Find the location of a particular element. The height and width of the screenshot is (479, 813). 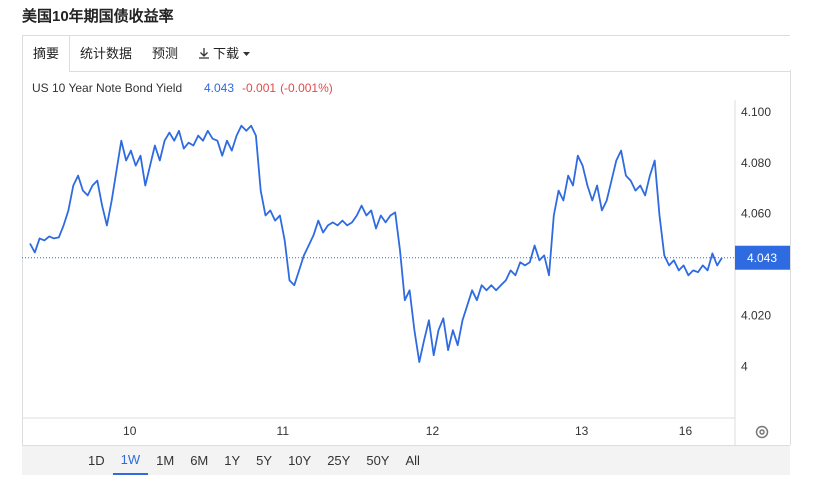

tab: 统计数据 is located at coordinates (106, 53).